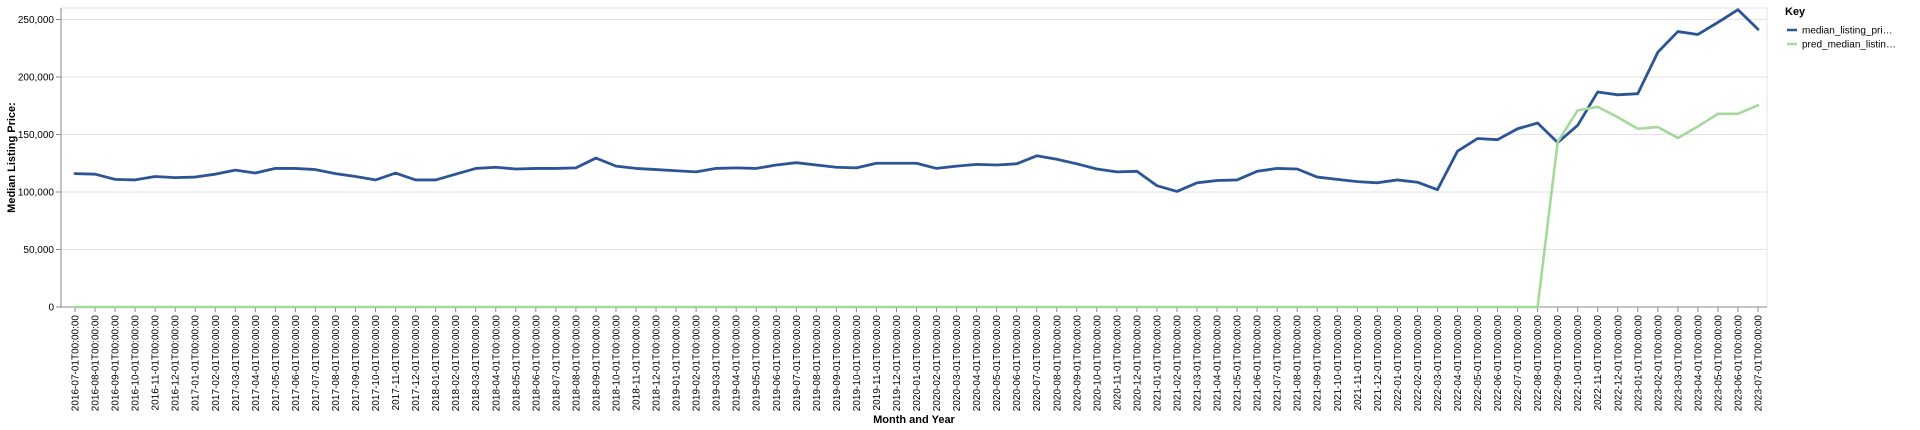 The height and width of the screenshot is (430, 1920). What do you see at coordinates (1759, 363) in the screenshot?
I see `x-tick-label: 2023-07-01T00:00:00` at bounding box center [1759, 363].